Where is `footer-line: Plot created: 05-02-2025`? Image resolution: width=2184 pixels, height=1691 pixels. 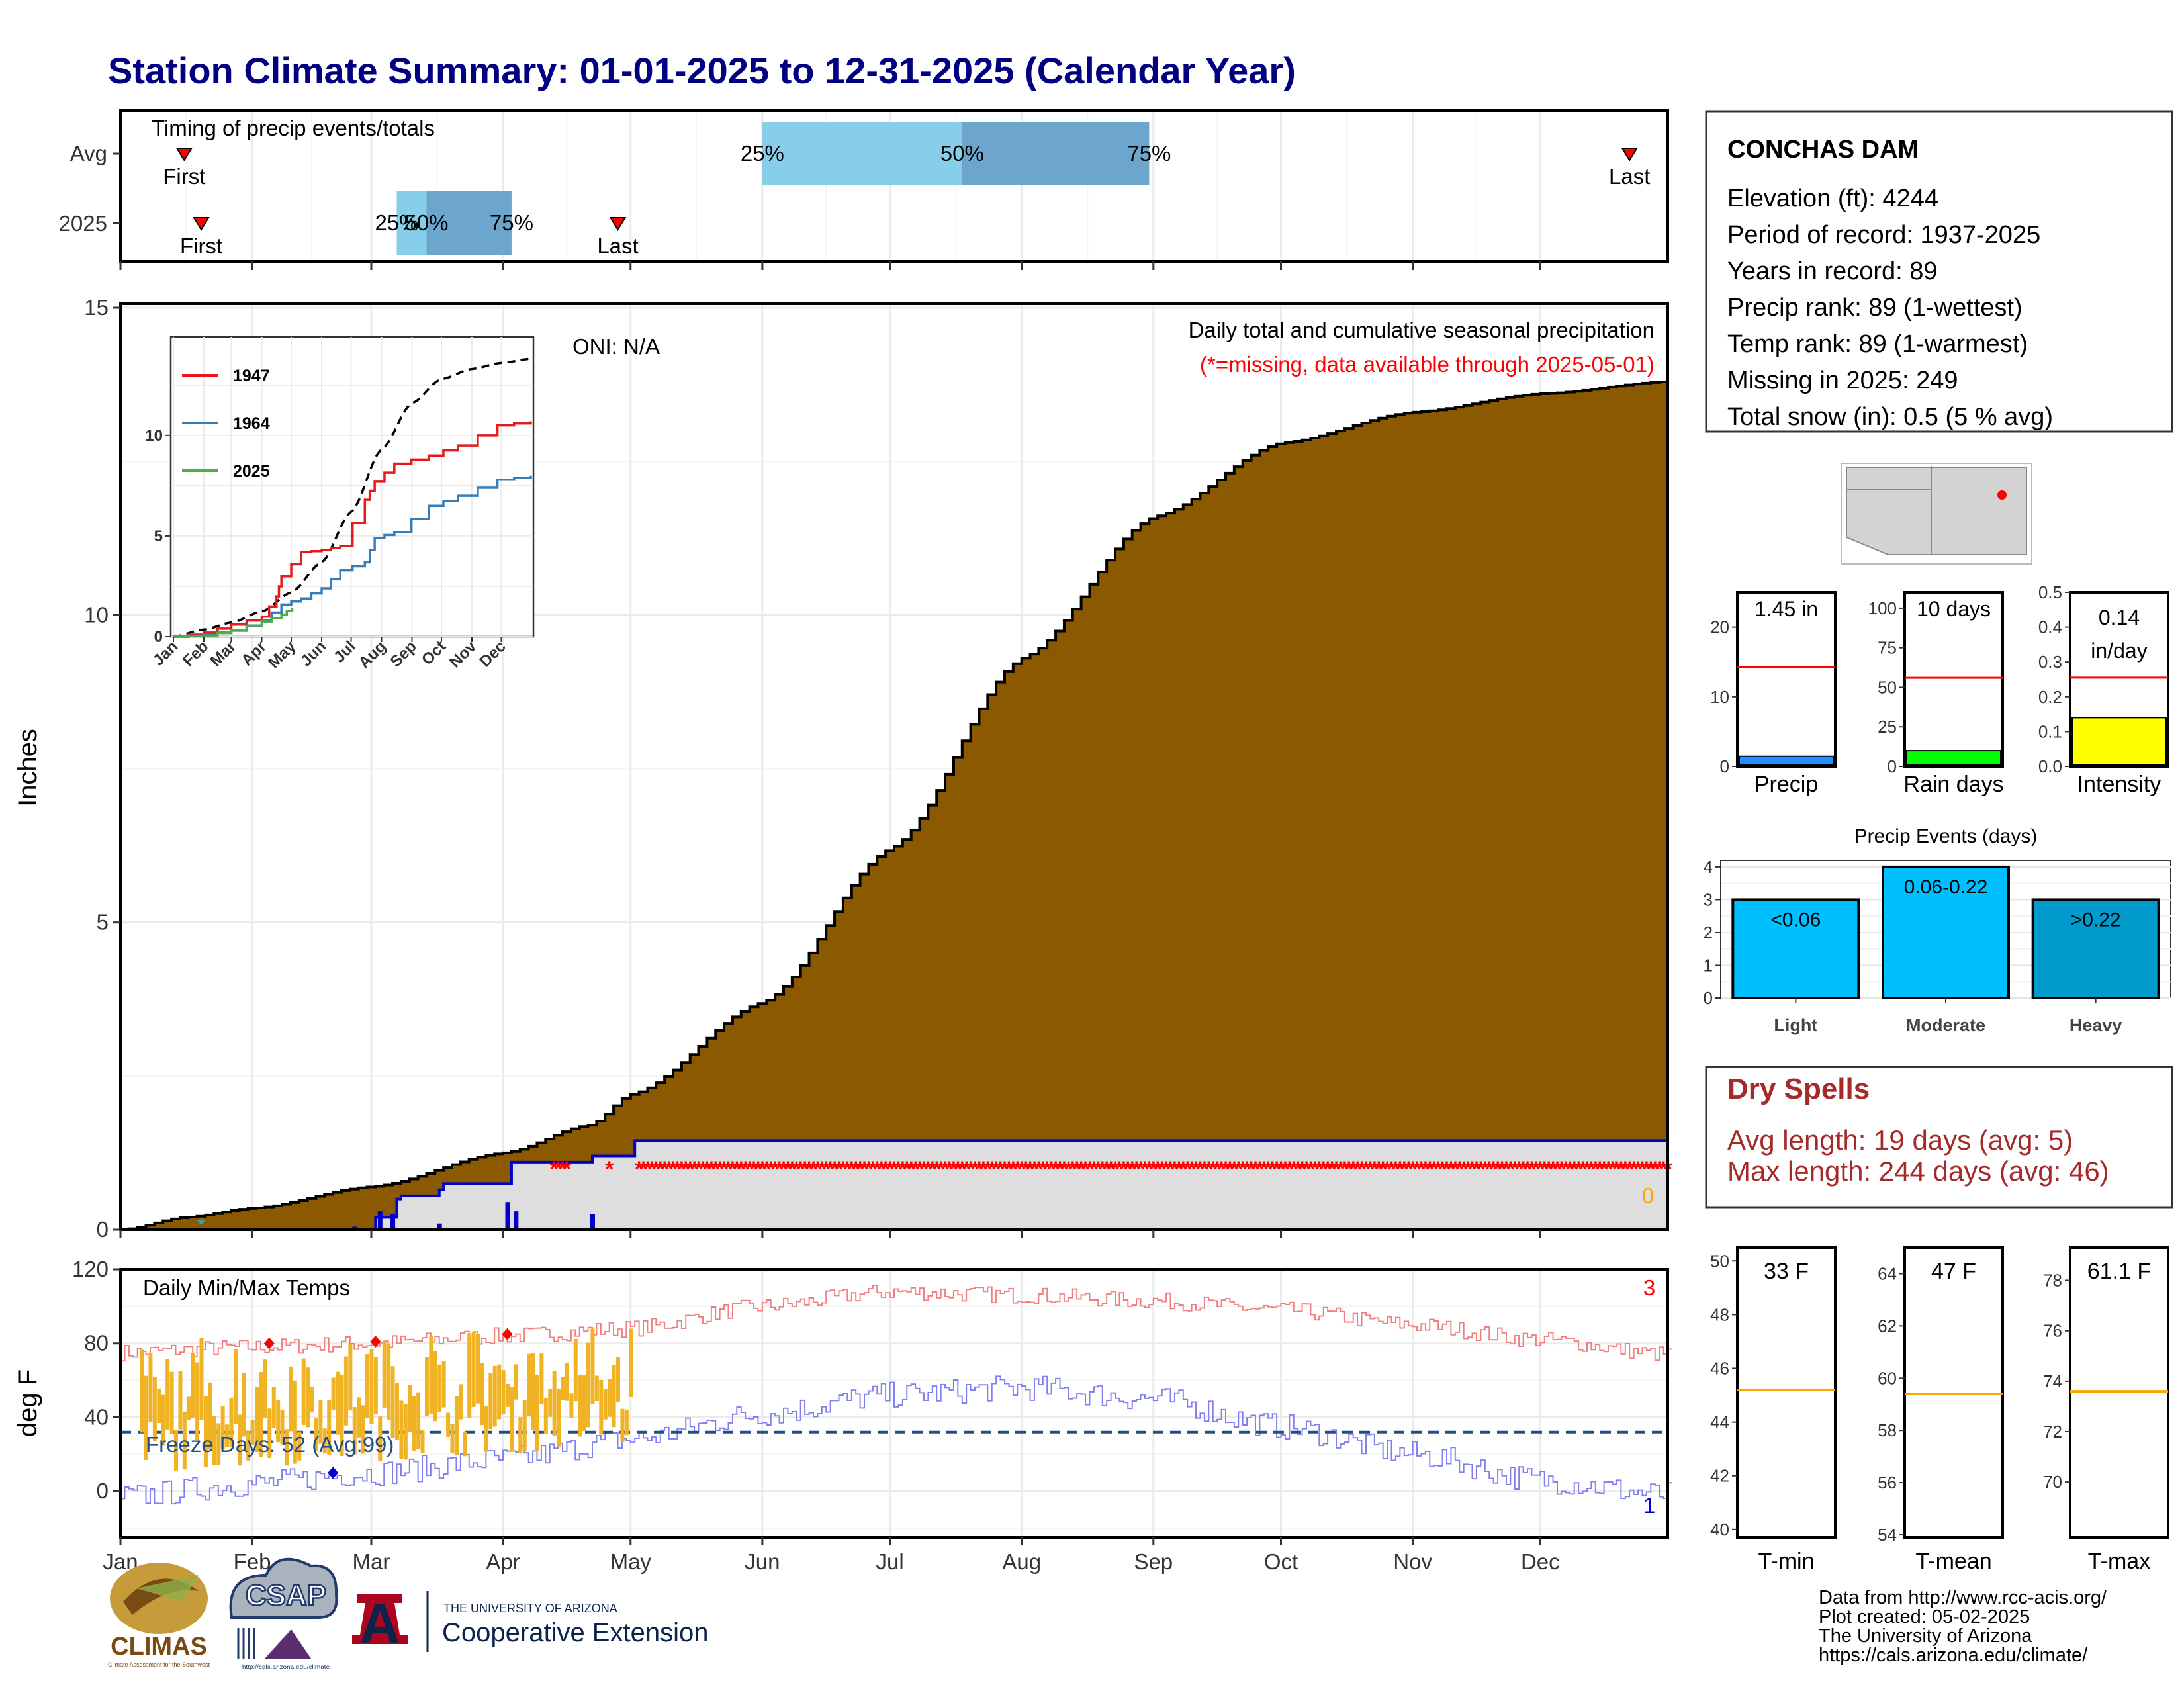 footer-line: Plot created: 05-02-2025 is located at coordinates (1925, 1617).